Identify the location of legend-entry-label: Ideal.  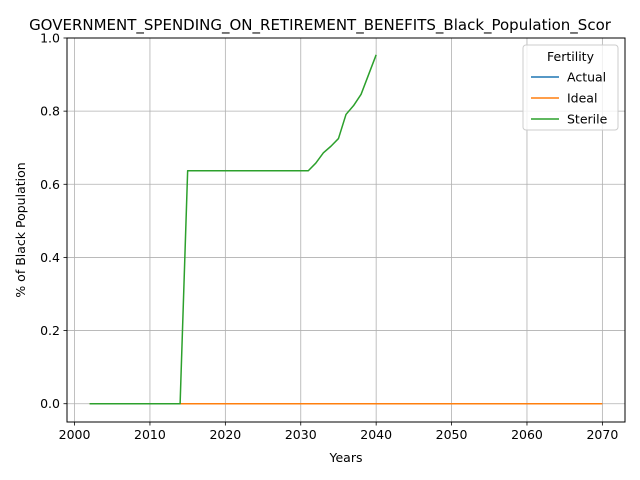
(582, 98).